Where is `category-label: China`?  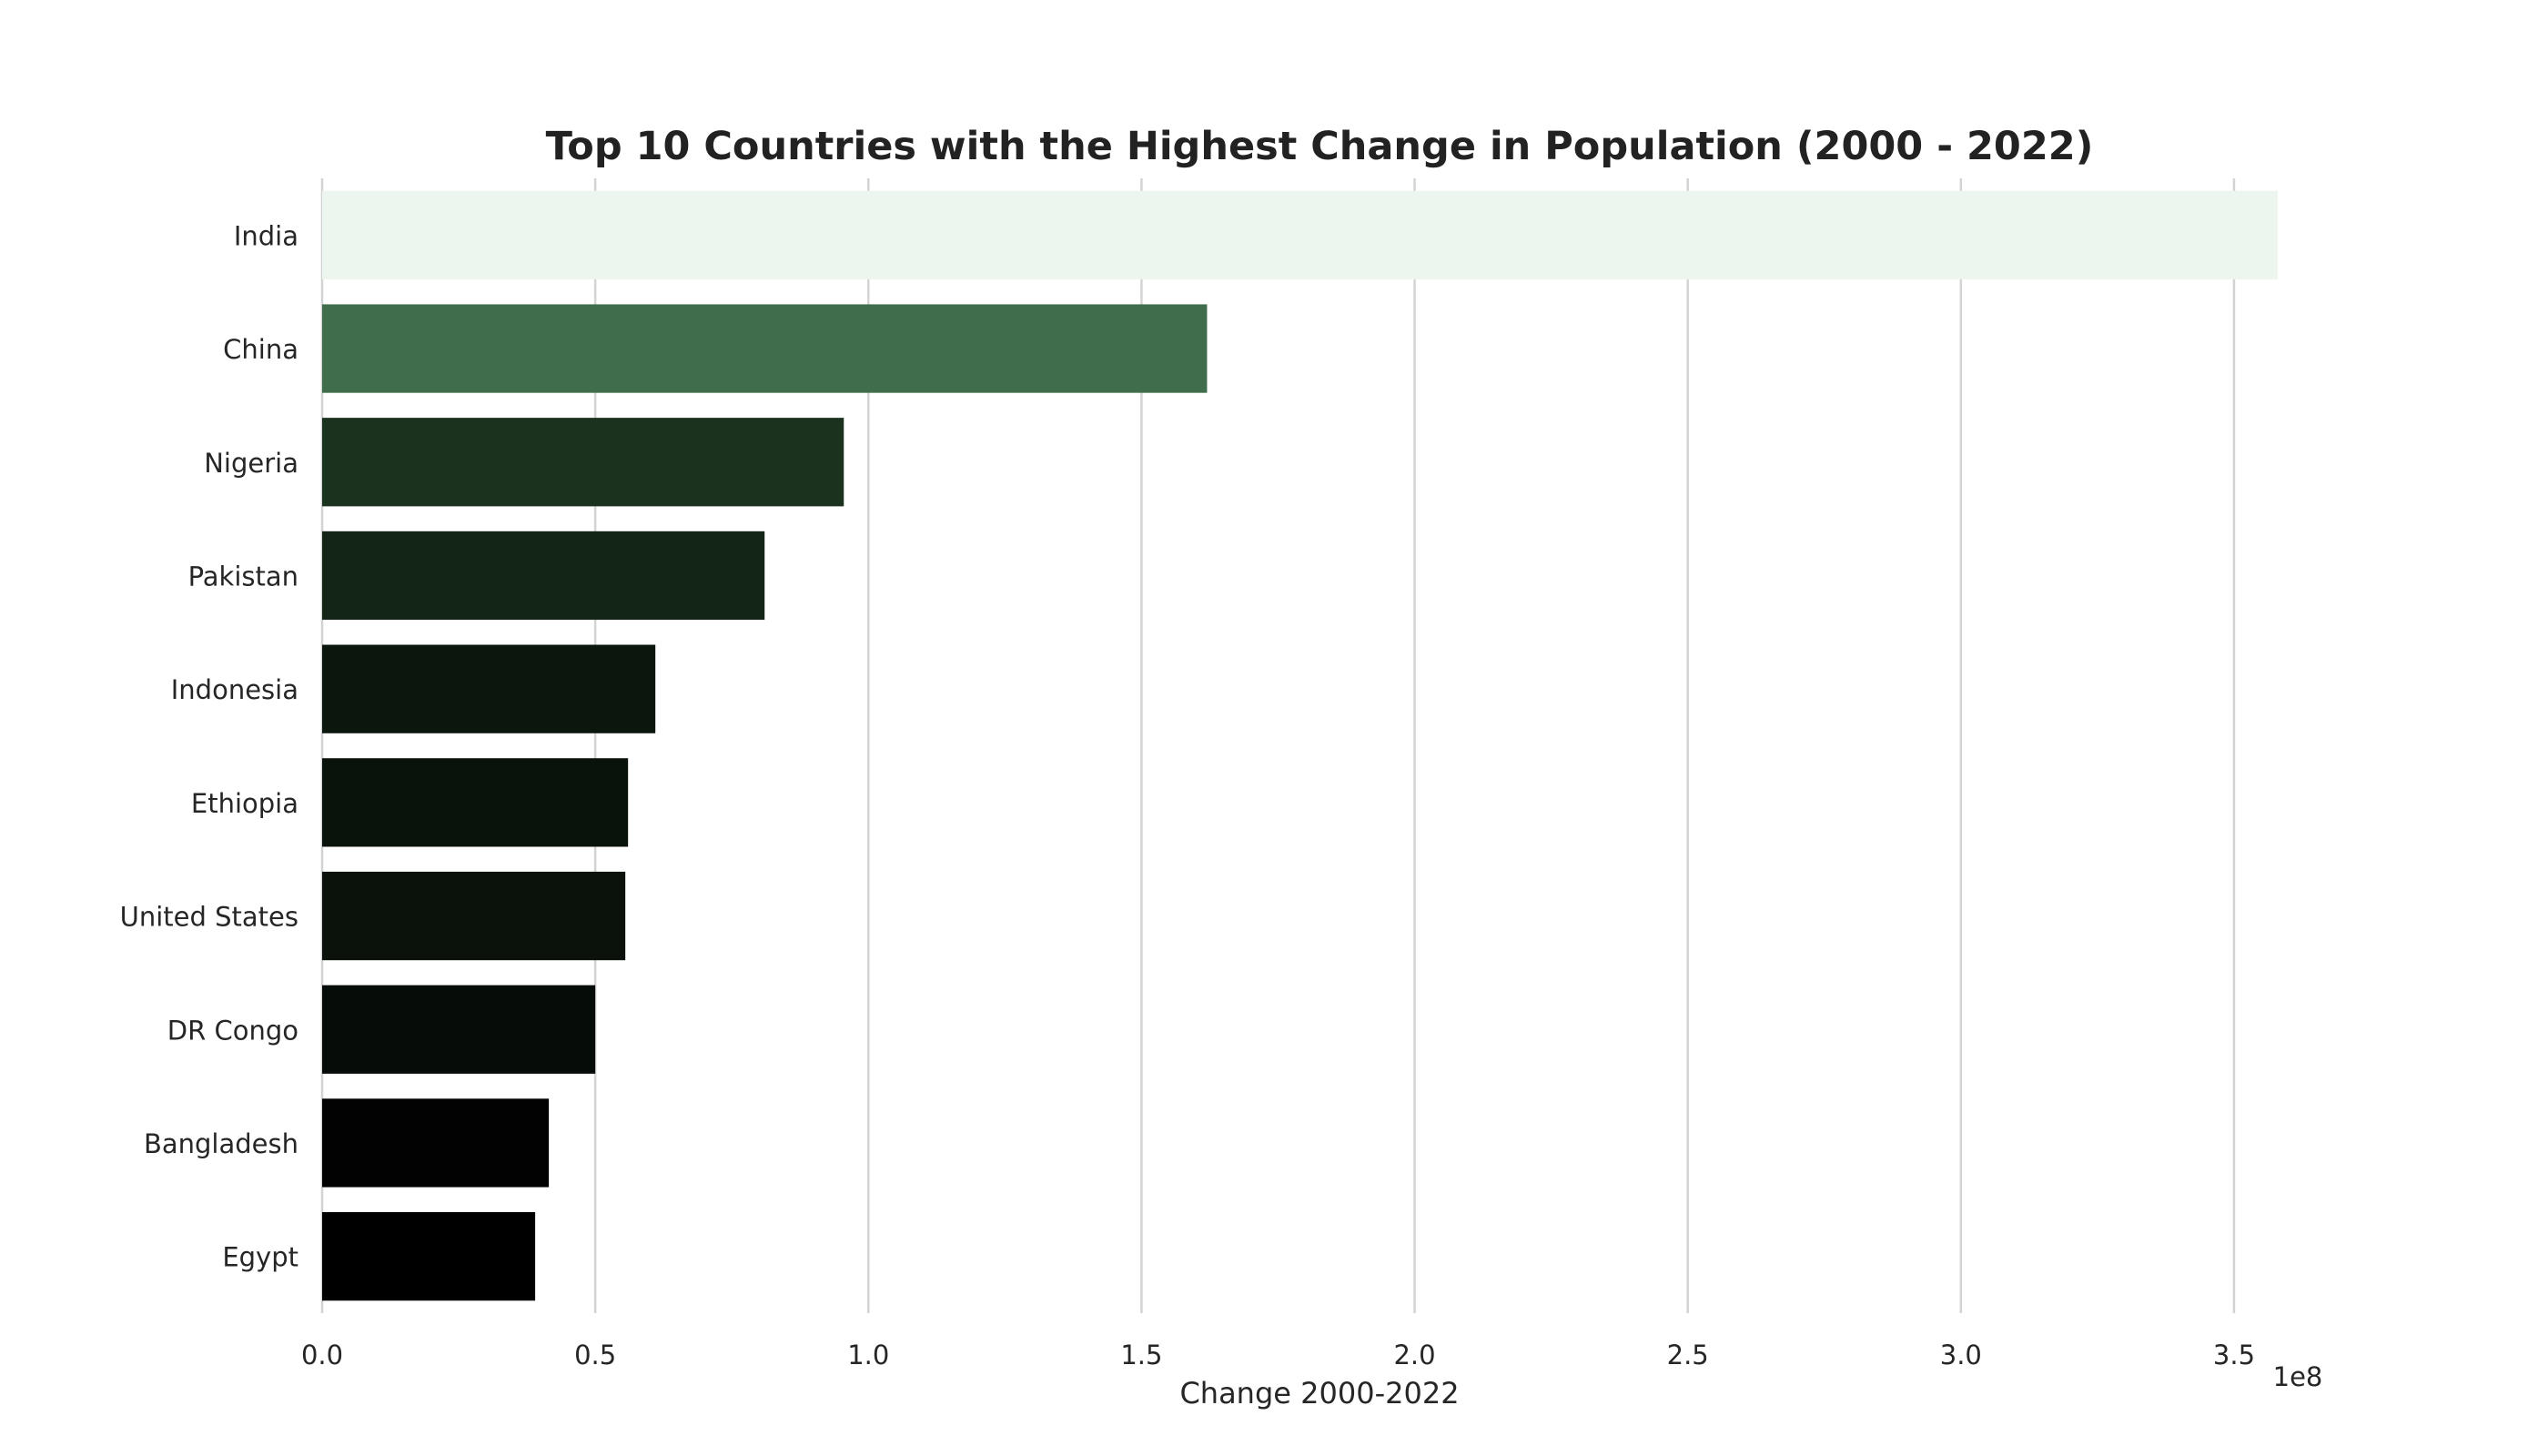 category-label: China is located at coordinates (261, 349).